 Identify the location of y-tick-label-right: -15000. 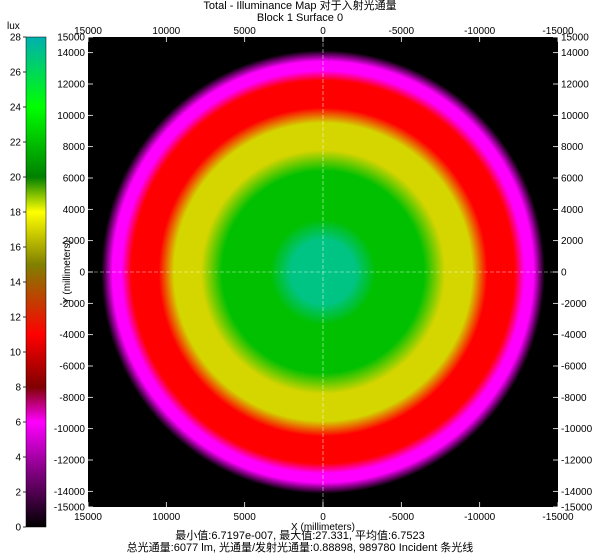
(577, 508).